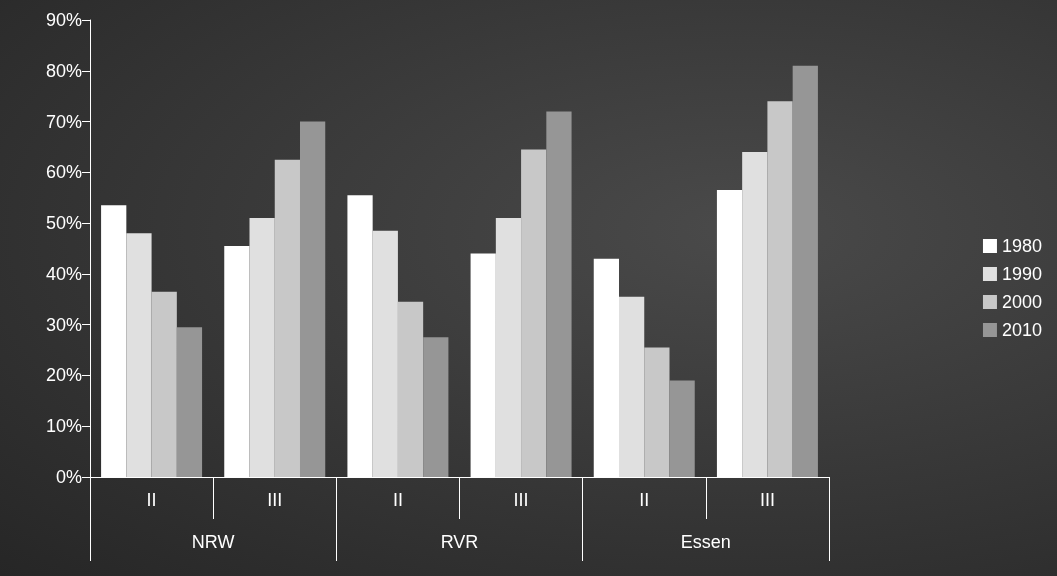 This screenshot has width=1057, height=576. Describe the element at coordinates (1021, 246) in the screenshot. I see `legend-label: 1980` at that location.